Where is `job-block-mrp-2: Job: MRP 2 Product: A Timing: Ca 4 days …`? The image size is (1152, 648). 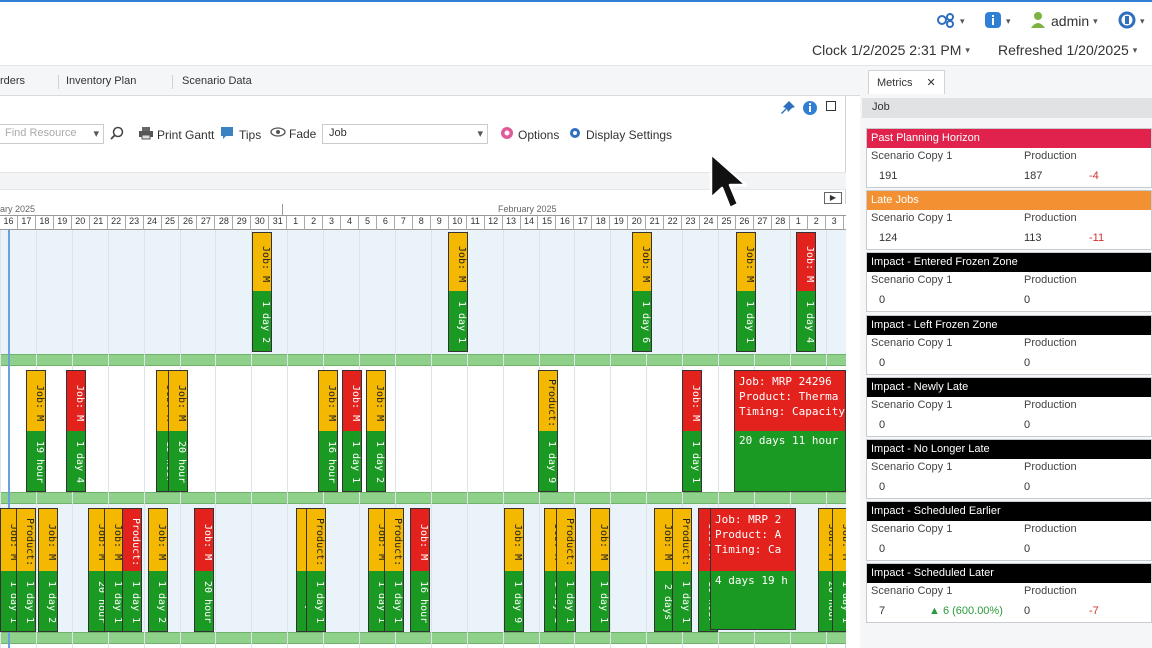 job-block-mrp-2: Job: MRP 2 Product: A Timing: Ca 4 days … is located at coordinates (753, 569).